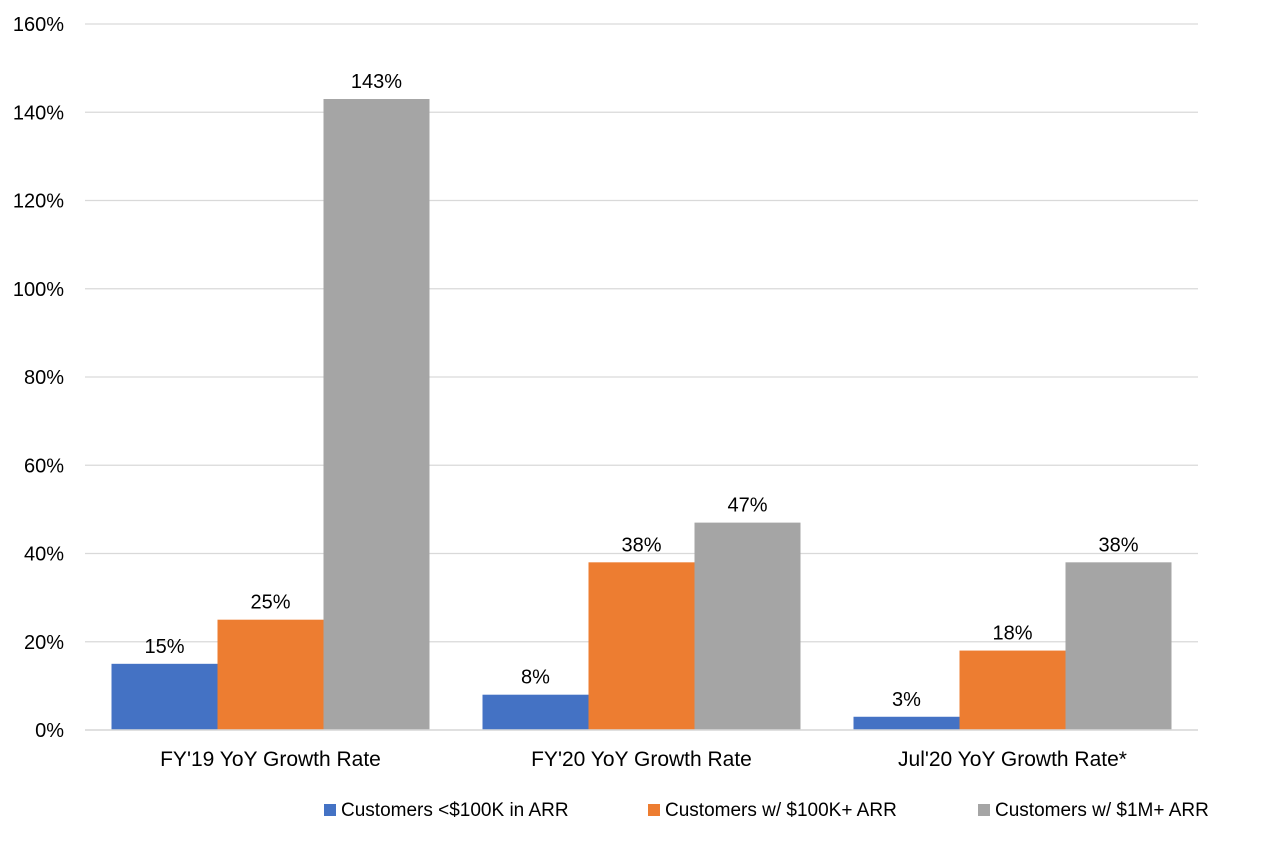 Image resolution: width=1282 pixels, height=844 pixels. What do you see at coordinates (1012, 759) in the screenshot?
I see `x-category-label: Jul'20 YoY Growth Rate*` at bounding box center [1012, 759].